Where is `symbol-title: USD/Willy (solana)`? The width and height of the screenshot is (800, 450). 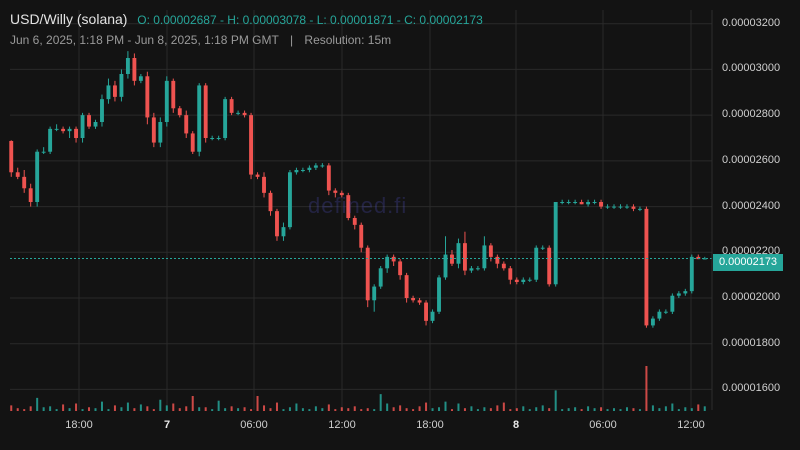
symbol-title: USD/Willy (solana) is located at coordinates (69, 19).